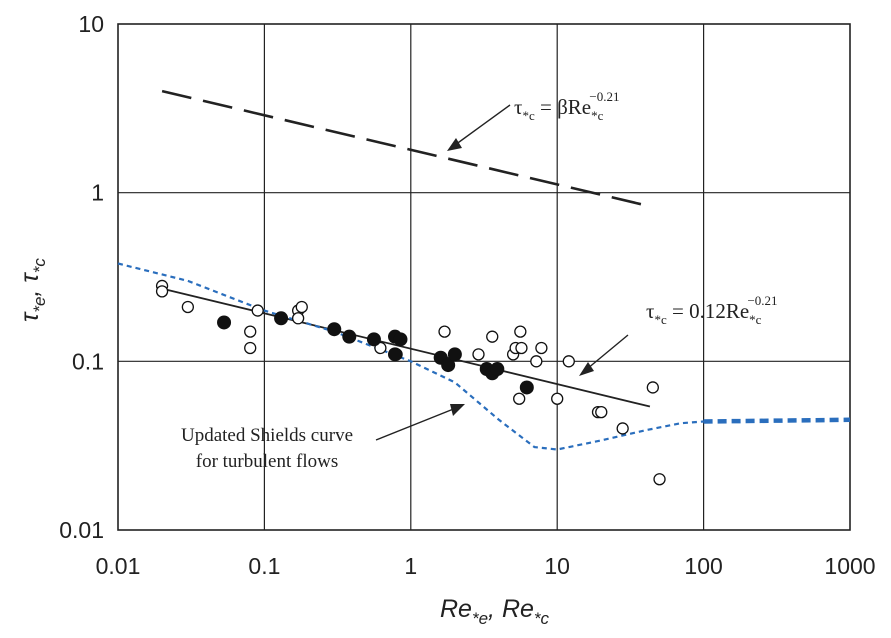 The width and height of the screenshot is (891, 638). I want to click on upper-equation: τ*c = βRe*c−0.21, so click(566, 106).